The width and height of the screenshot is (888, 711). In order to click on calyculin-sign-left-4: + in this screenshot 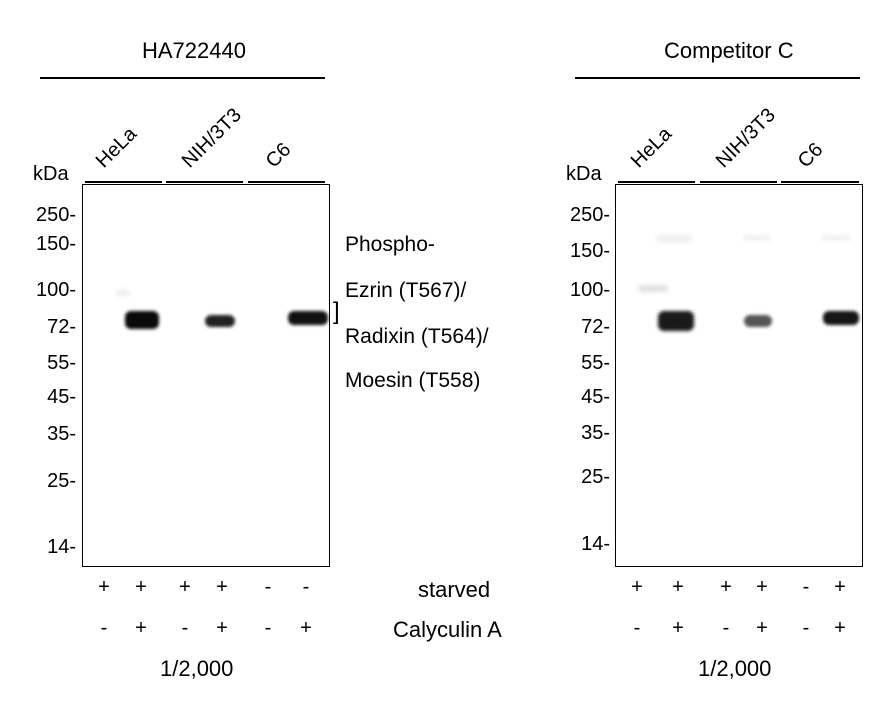, I will do `click(222, 628)`.